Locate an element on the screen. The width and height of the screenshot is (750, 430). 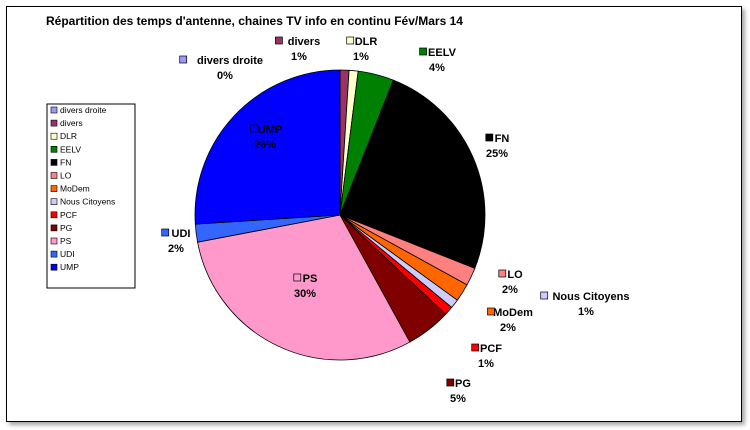
slice-label-nous-citoyens: Nous Citoyens 1% is located at coordinates (585, 304).